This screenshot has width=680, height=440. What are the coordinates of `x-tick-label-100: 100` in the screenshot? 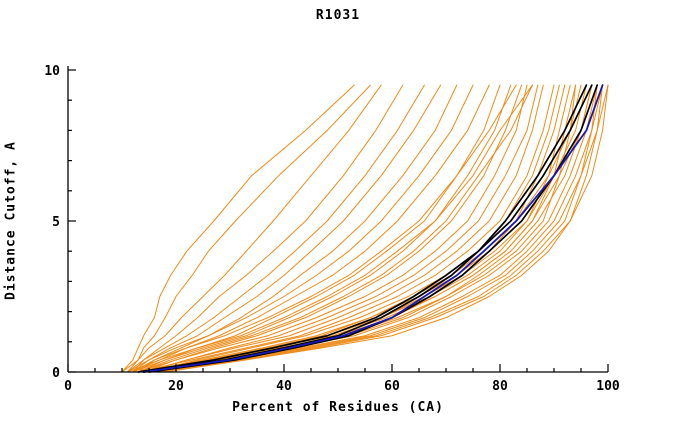 It's located at (608, 386).